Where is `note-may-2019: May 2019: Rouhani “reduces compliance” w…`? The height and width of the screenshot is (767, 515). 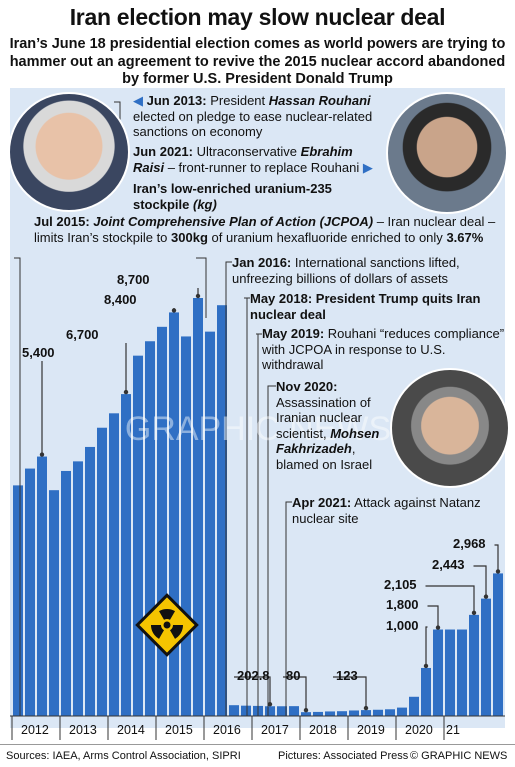 note-may-2019: May 2019: Rouhani “reduces compliance” w… is located at coordinates (383, 349).